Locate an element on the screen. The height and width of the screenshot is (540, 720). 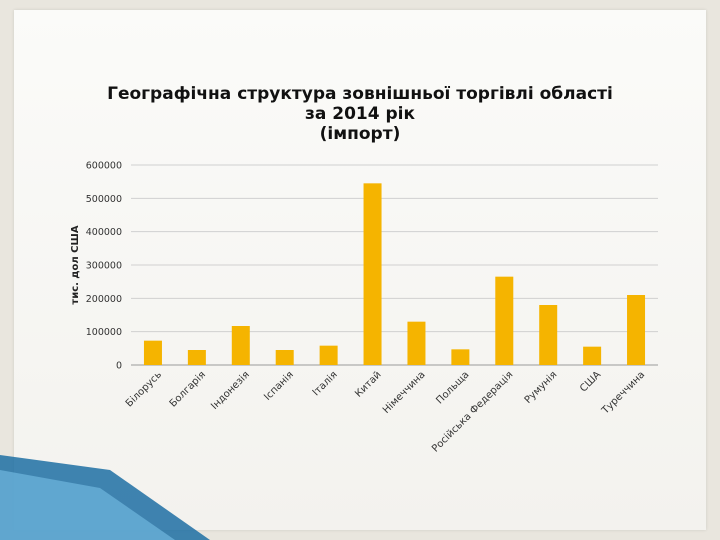
y-tick-label: 300000 is located at coordinates (104, 266).